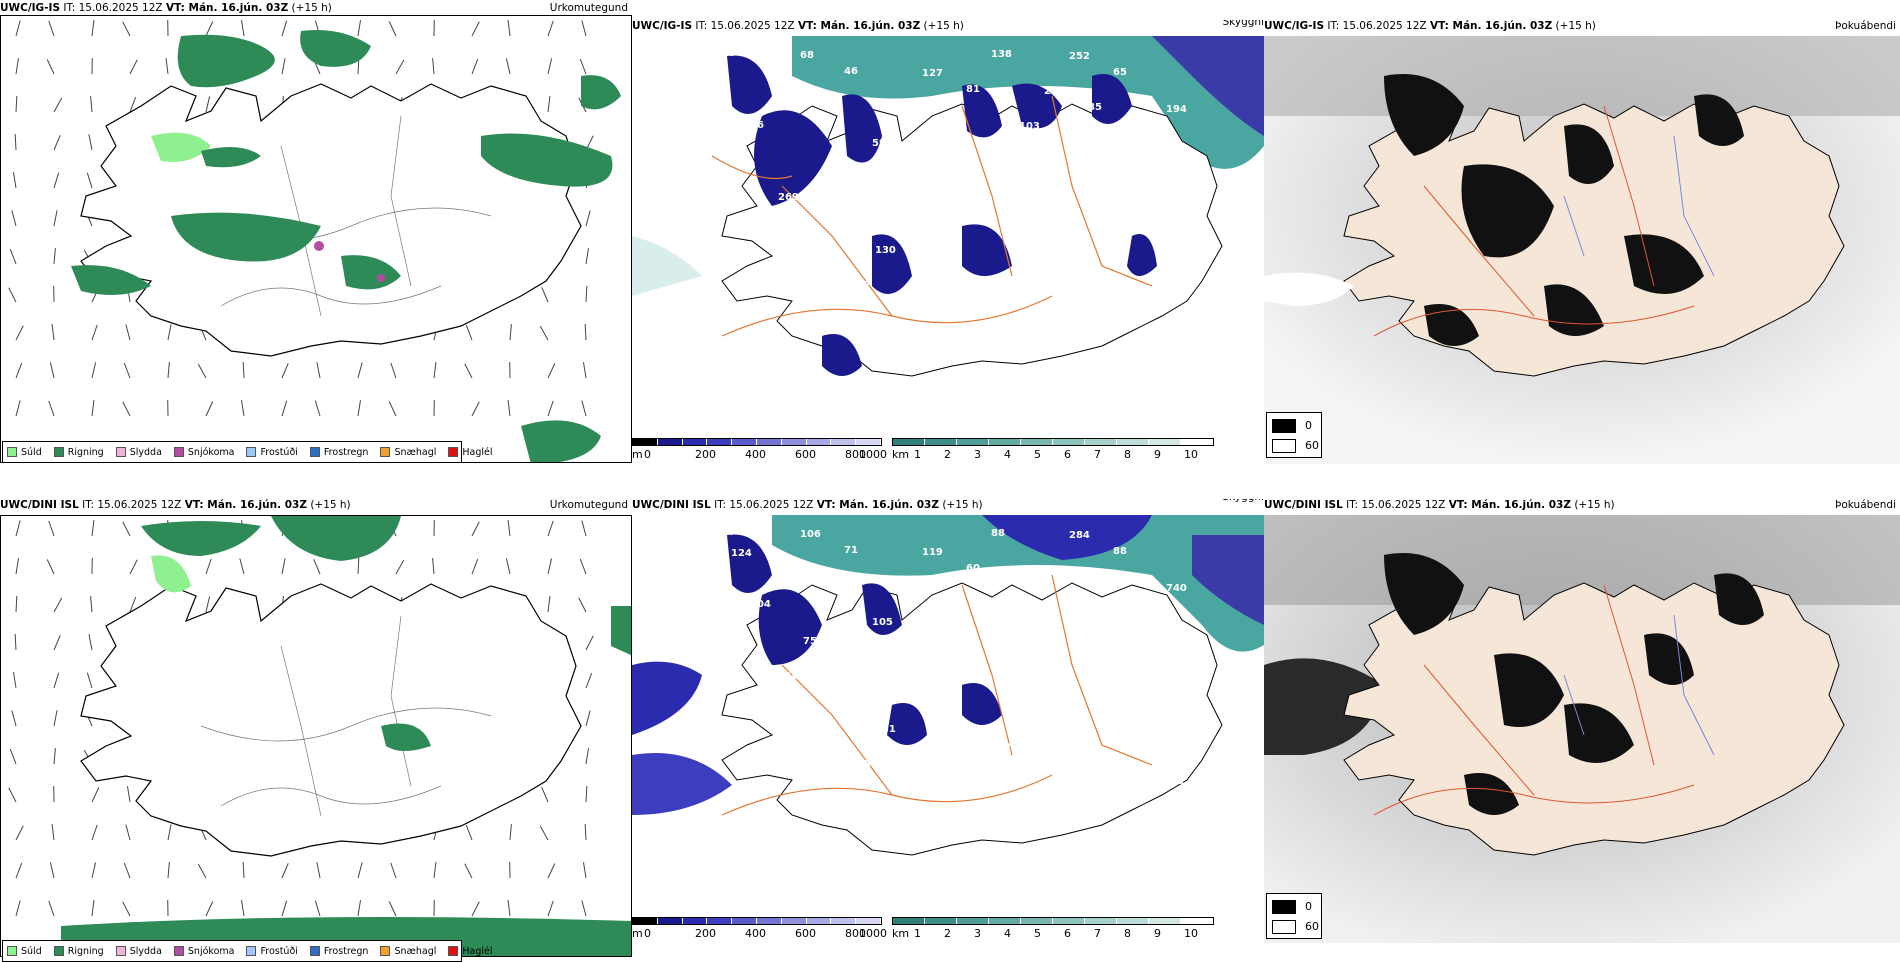 The image size is (1900, 962). Describe the element at coordinates (1151, 144) in the screenshot. I see `cloud-base-value: 132` at that location.